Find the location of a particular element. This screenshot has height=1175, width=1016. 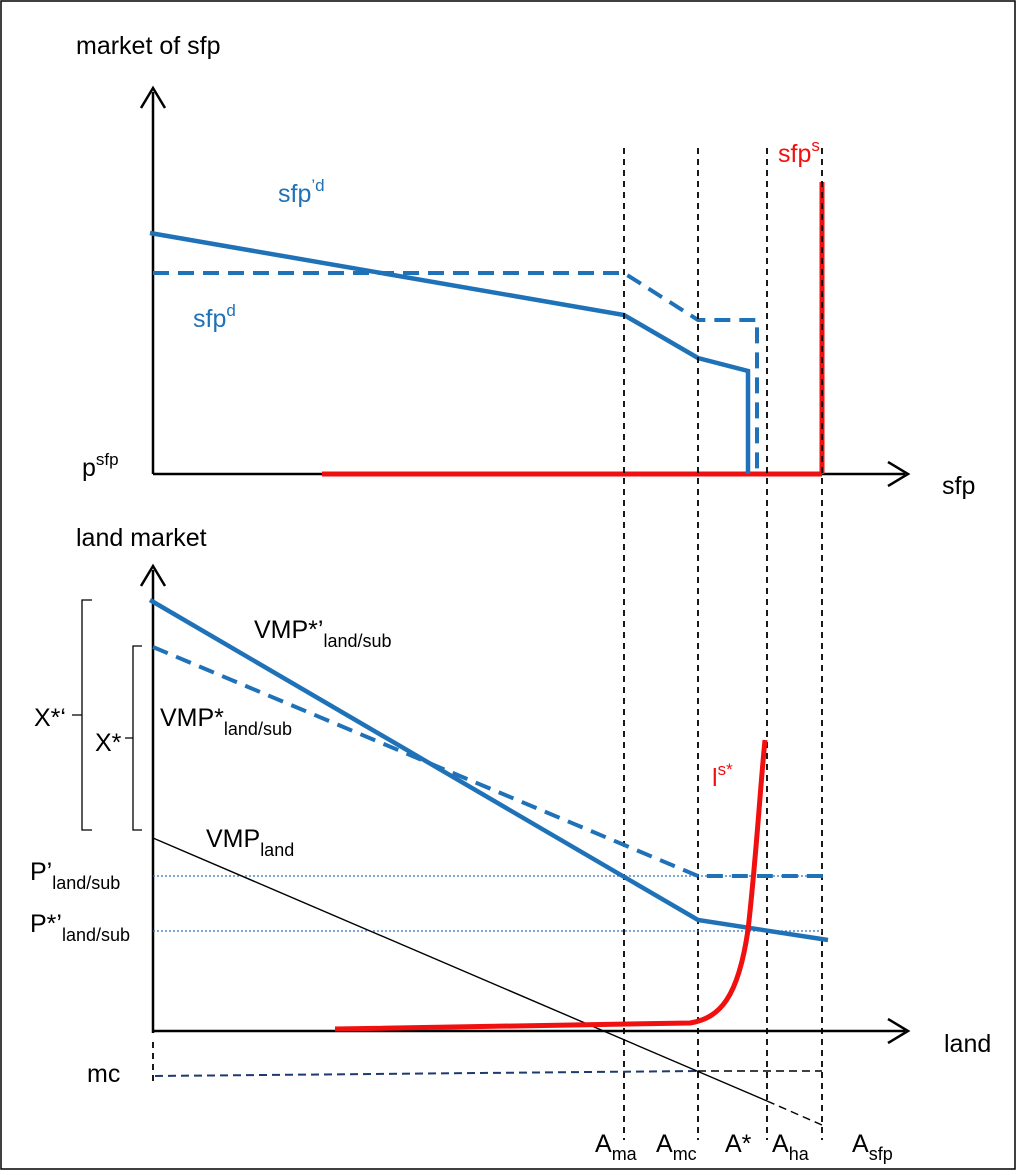

sfp-demand-curve is located at coordinates (450, 352).